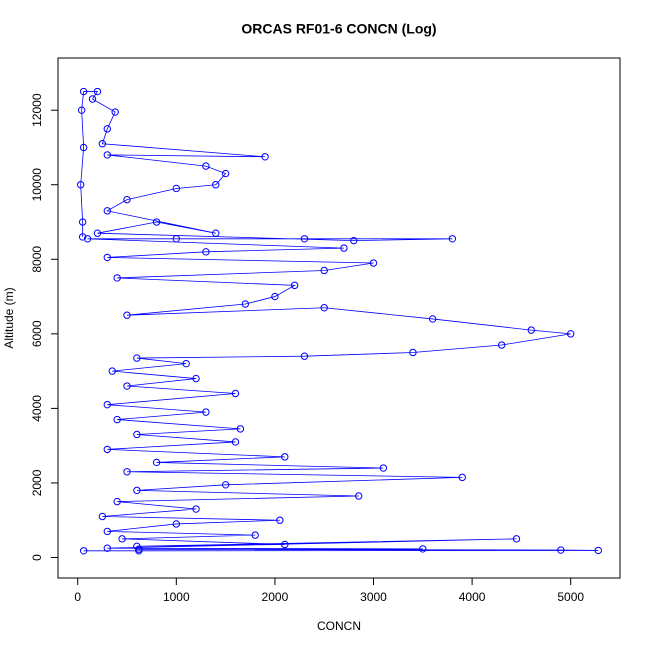 The width and height of the screenshot is (650, 655). I want to click on y-tick-label: 12000, so click(37, 110).